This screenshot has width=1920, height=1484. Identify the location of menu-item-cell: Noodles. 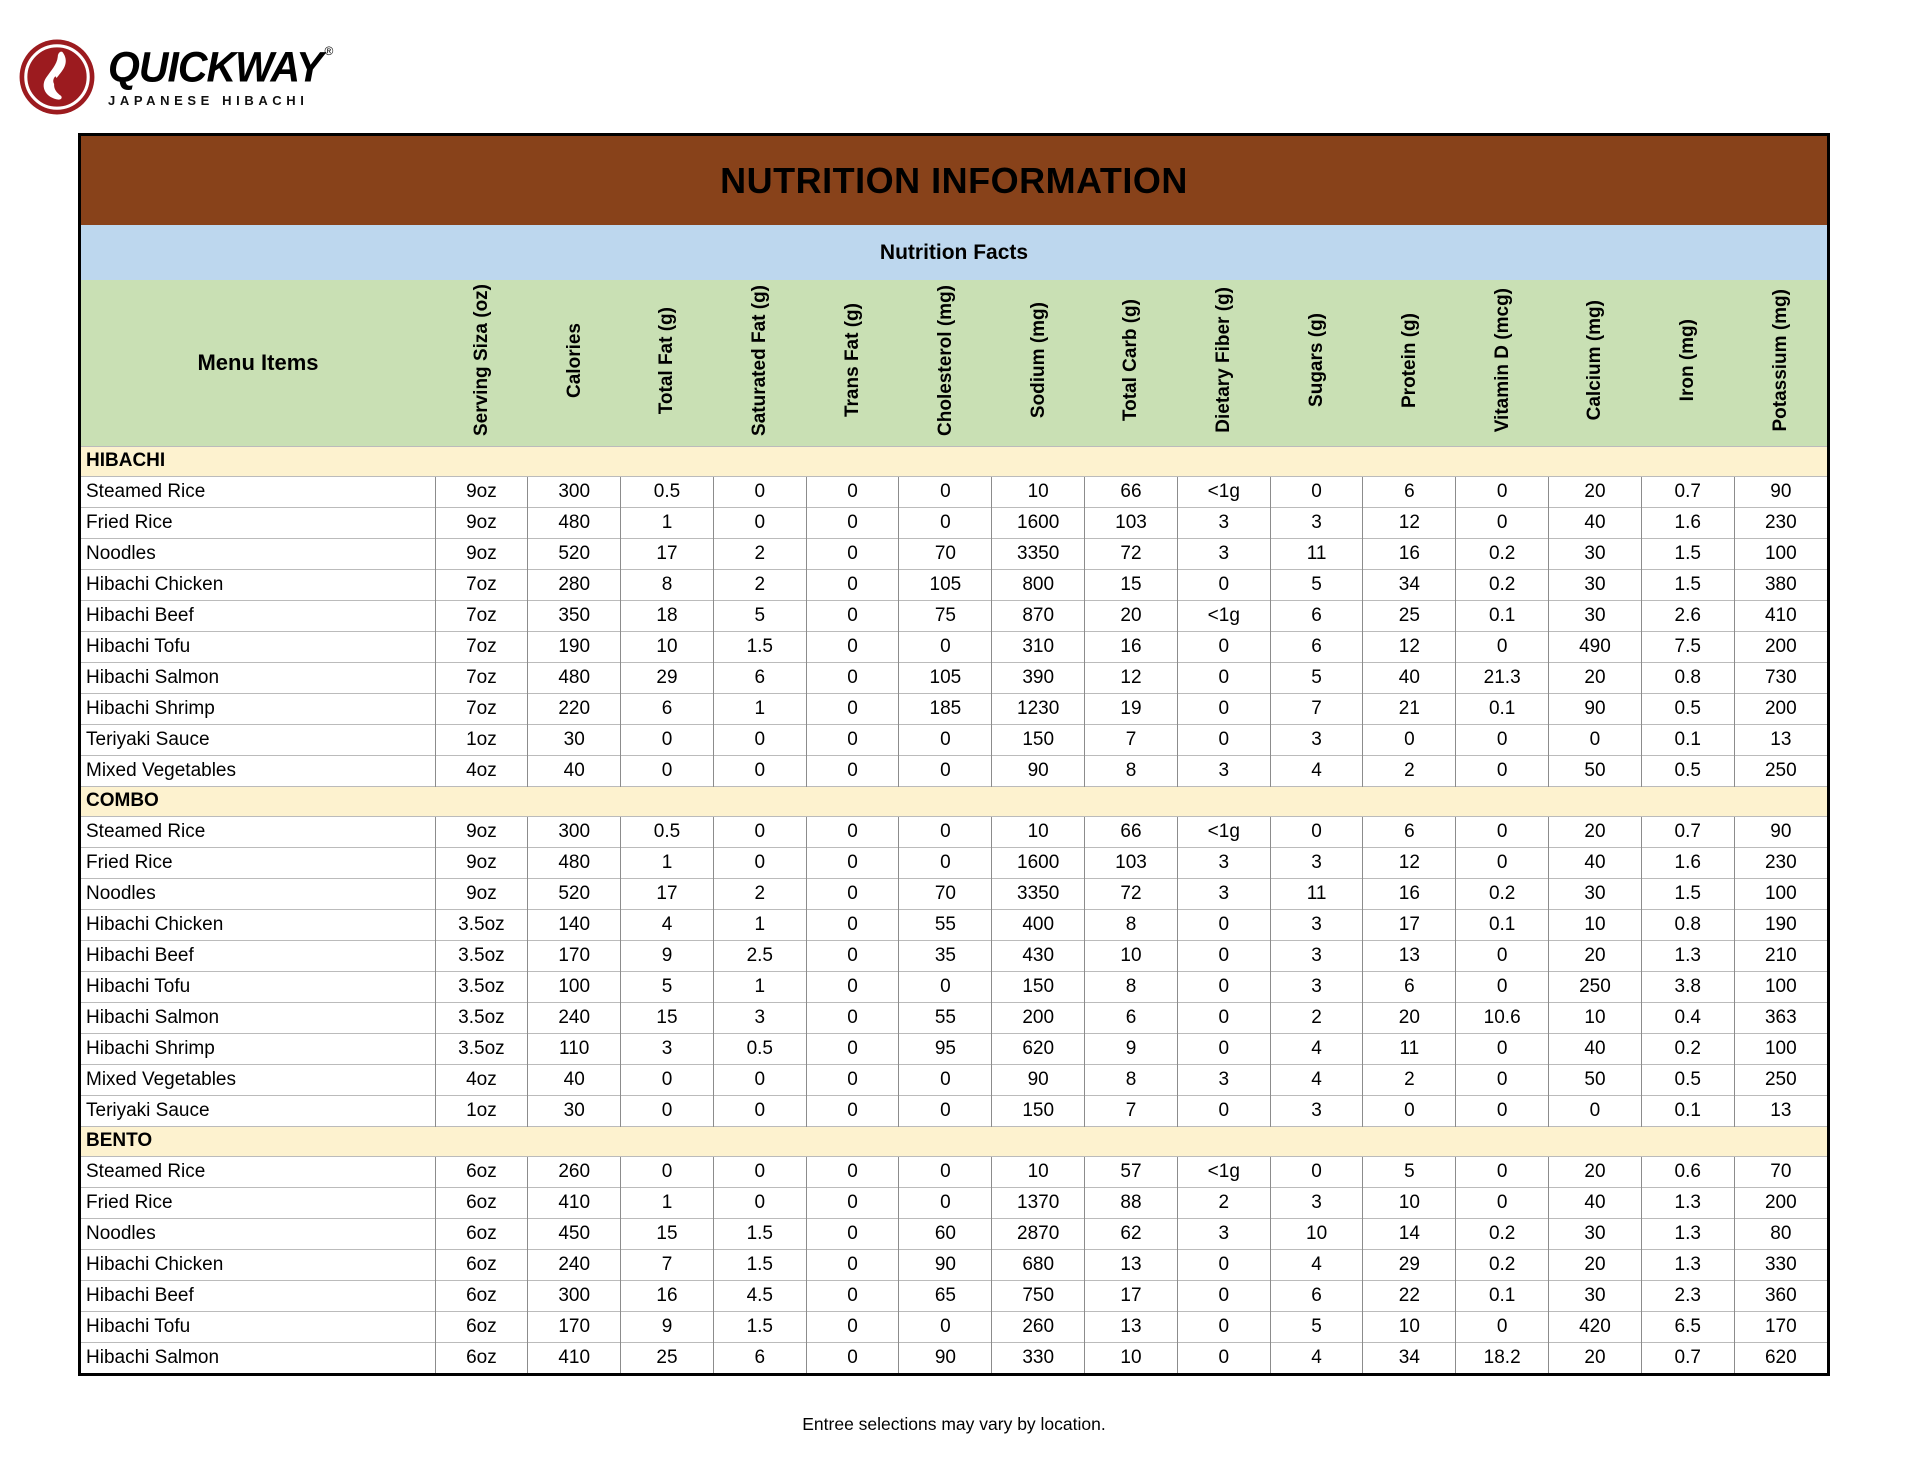
(258, 1233).